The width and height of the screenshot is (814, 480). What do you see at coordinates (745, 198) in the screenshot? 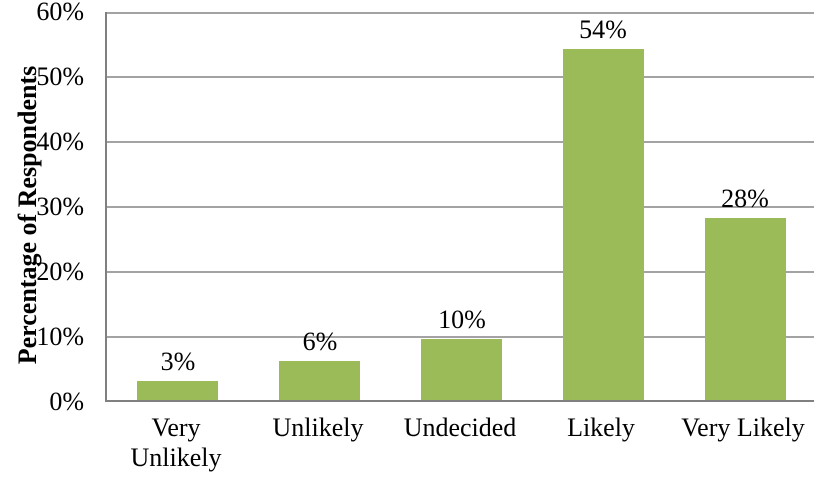
I see `data-label-4: 28%` at bounding box center [745, 198].